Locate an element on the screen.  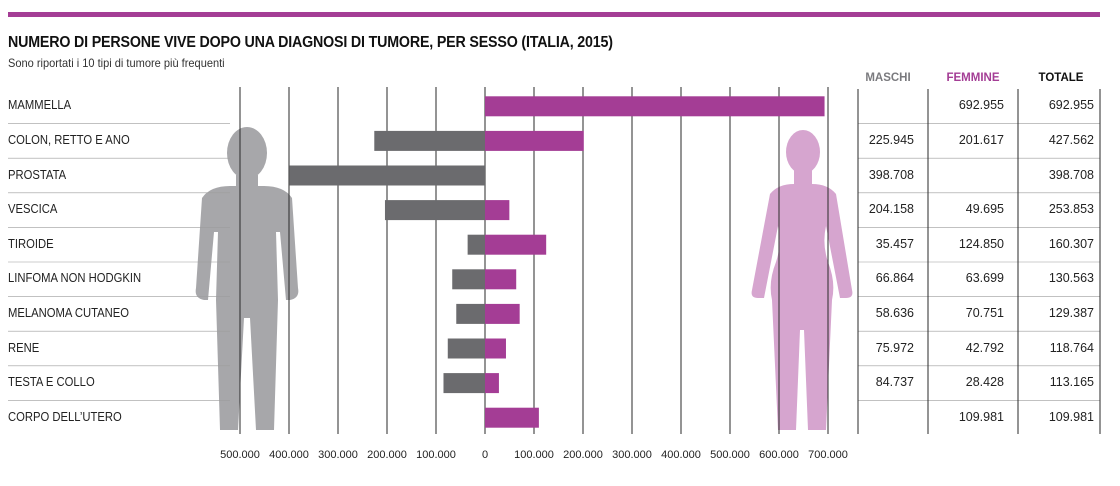
category-label: PROSTATA is located at coordinates (37, 174).